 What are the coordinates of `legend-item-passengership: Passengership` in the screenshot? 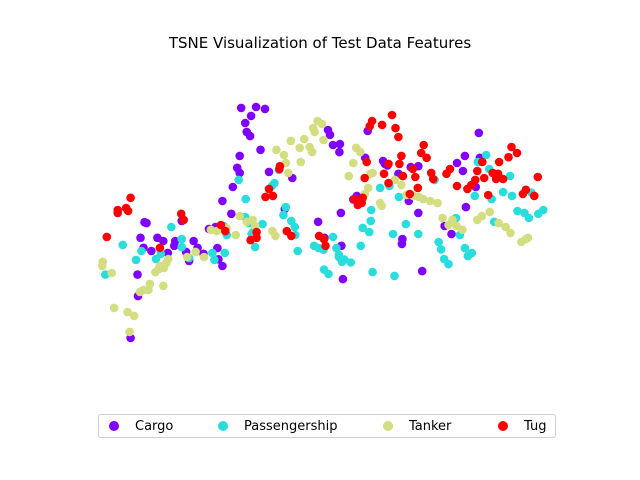 It's located at (300, 426).